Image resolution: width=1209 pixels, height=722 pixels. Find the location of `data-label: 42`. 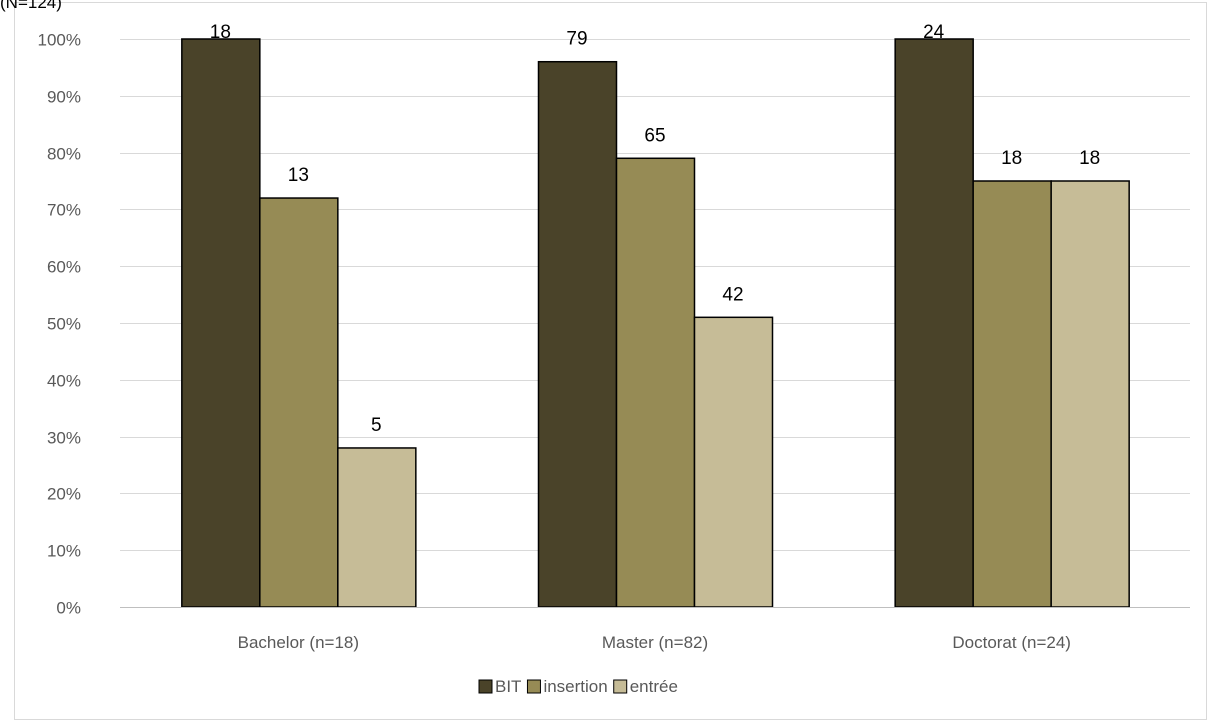

data-label: 42 is located at coordinates (732, 294).